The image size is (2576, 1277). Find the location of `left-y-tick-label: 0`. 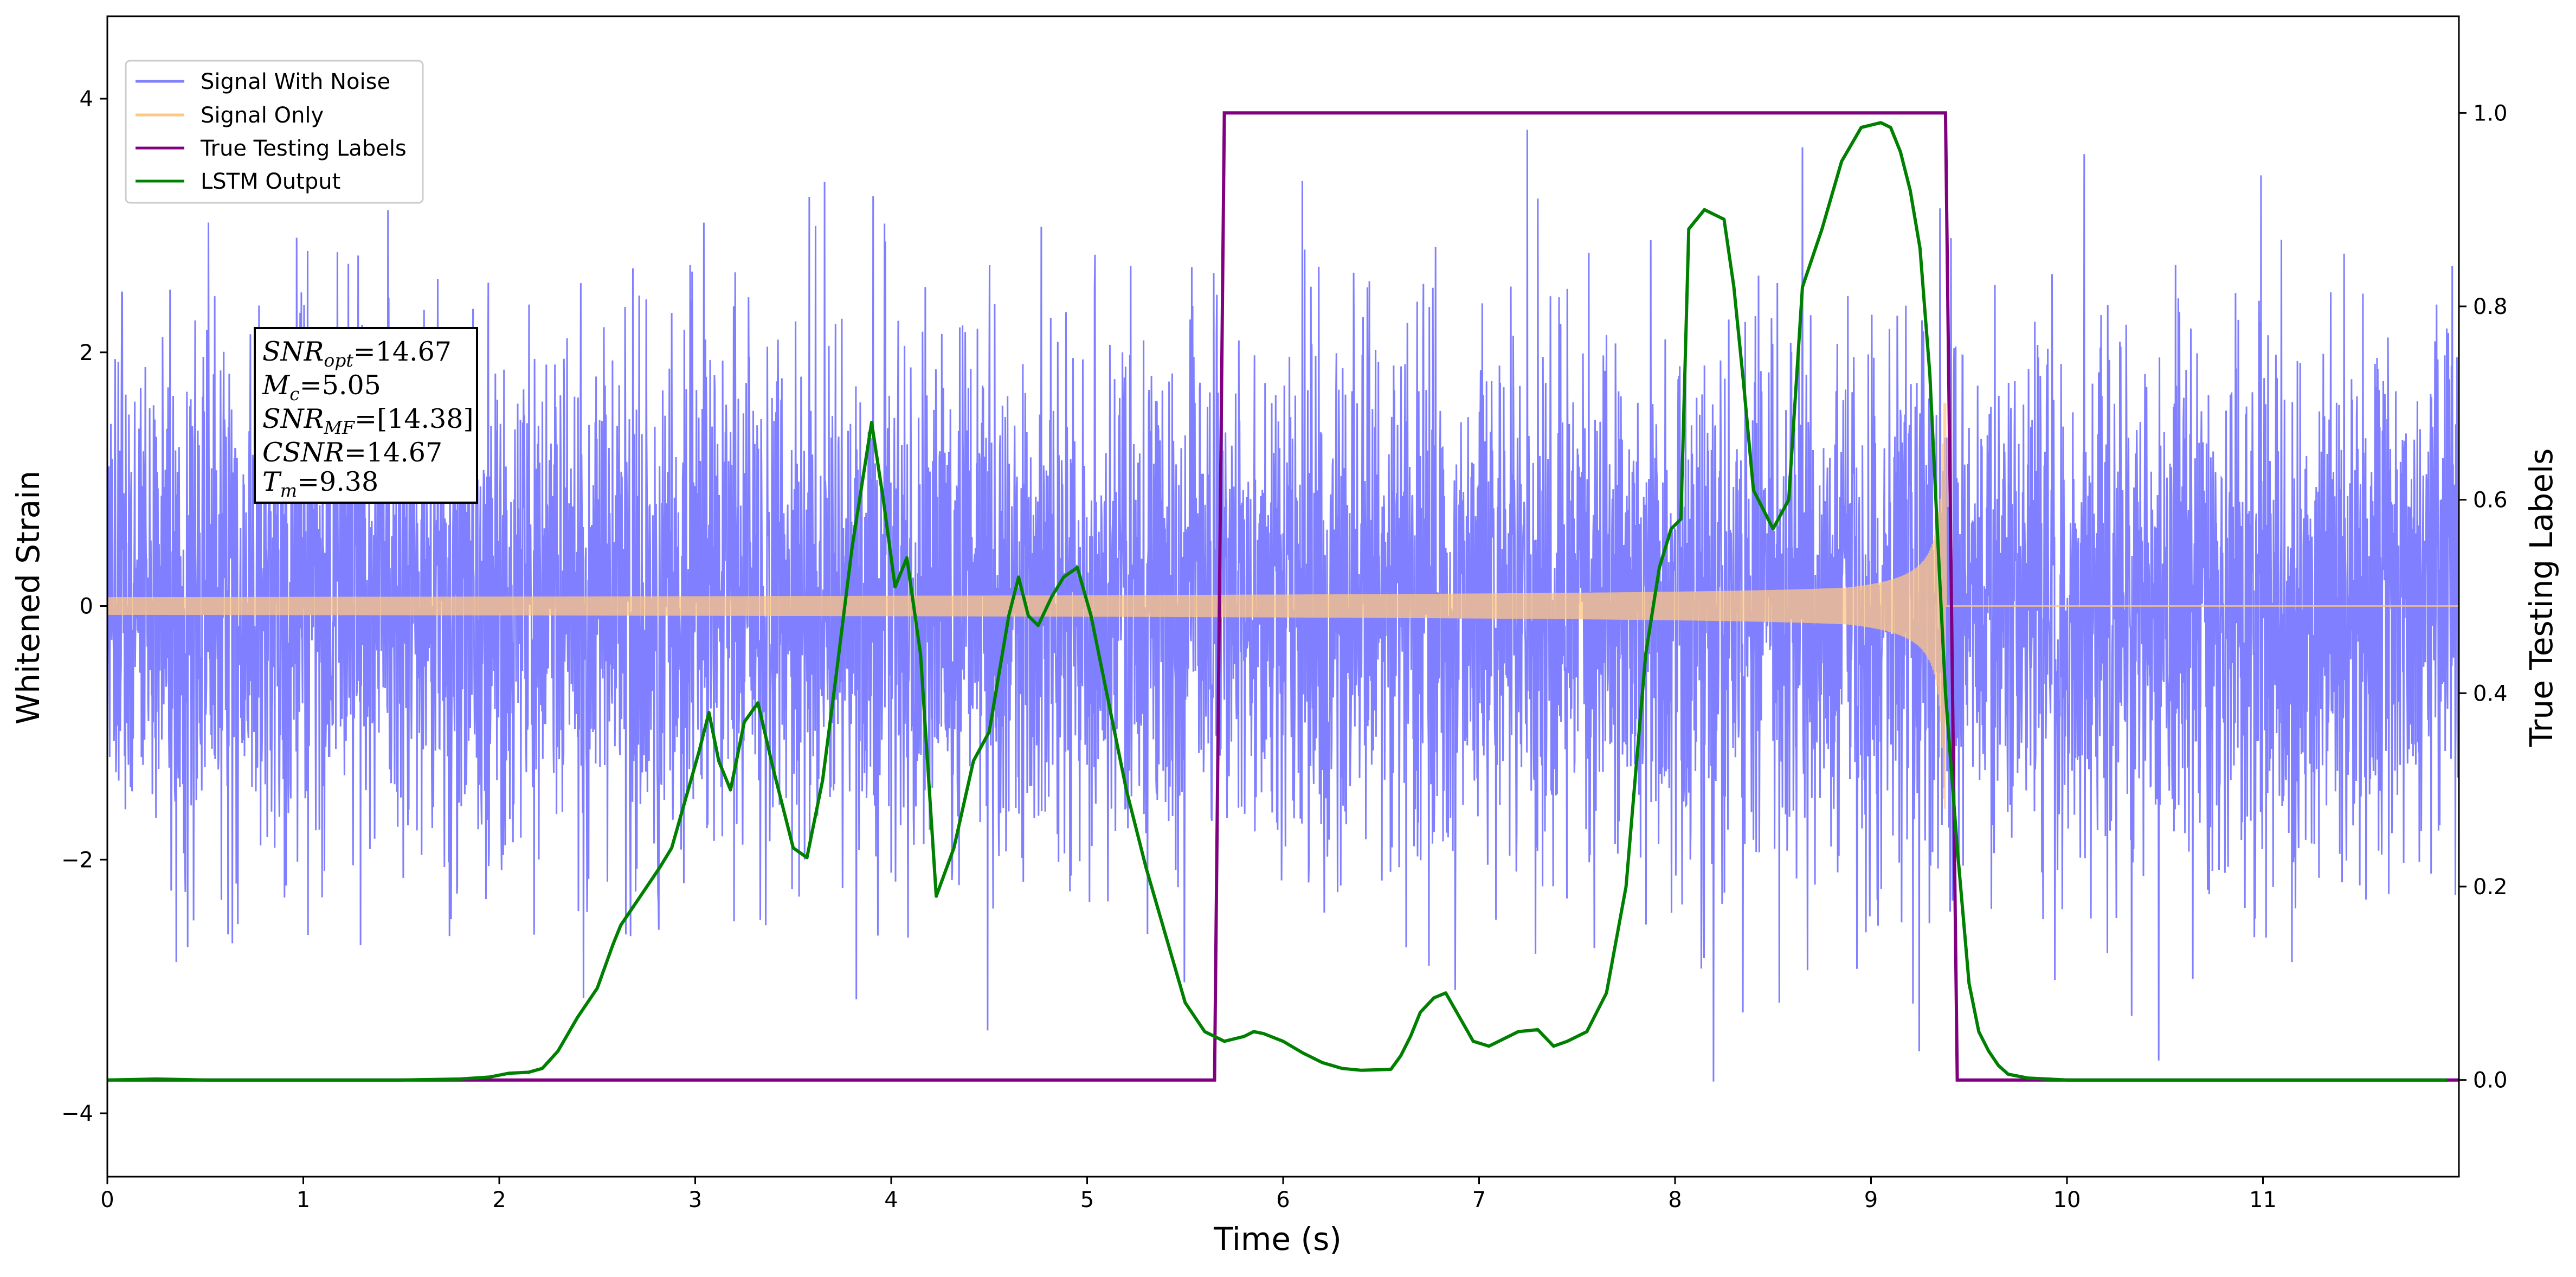

left-y-tick-label: 0 is located at coordinates (86, 606).